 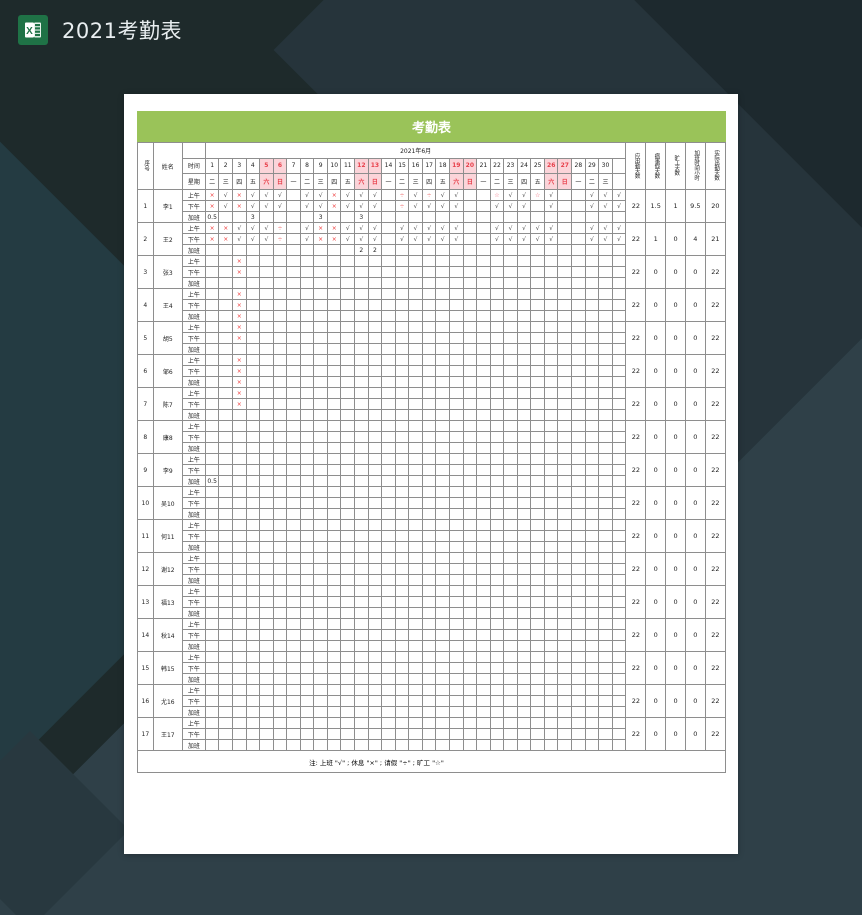 What do you see at coordinates (320, 217) in the screenshot?
I see `attendance-cell: 3` at bounding box center [320, 217].